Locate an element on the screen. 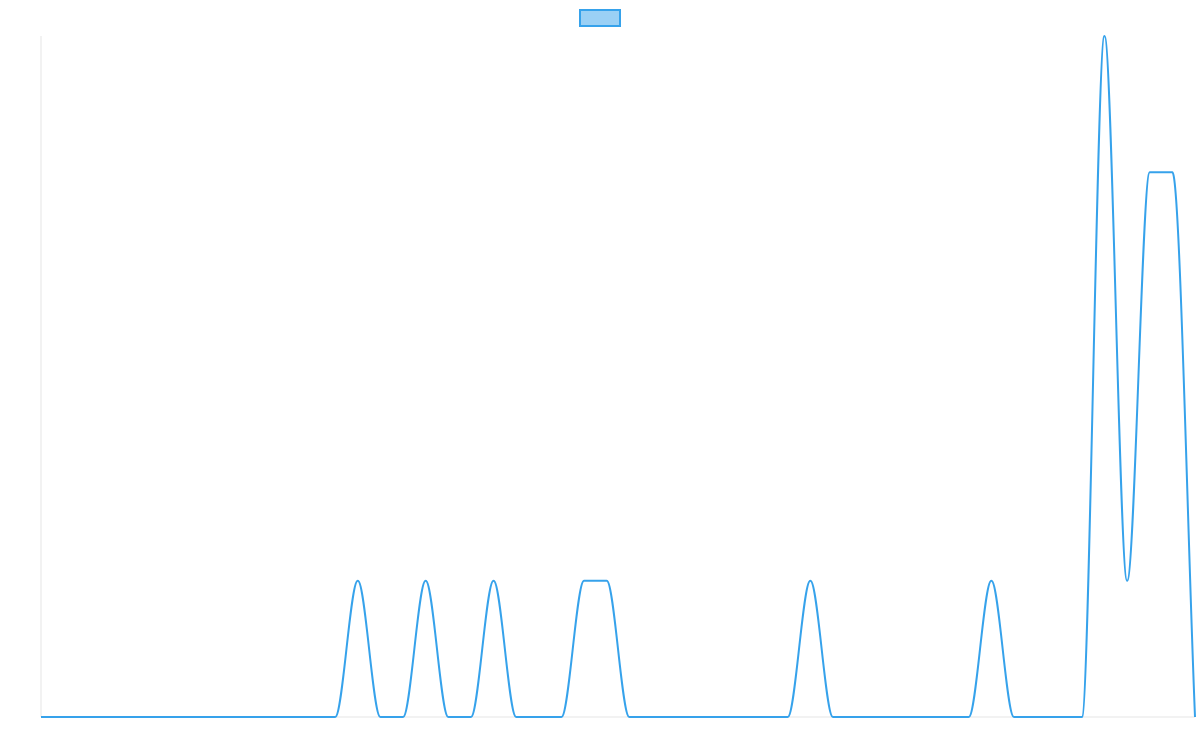 The image size is (1200, 750). legend-swatch is located at coordinates (600, 18).